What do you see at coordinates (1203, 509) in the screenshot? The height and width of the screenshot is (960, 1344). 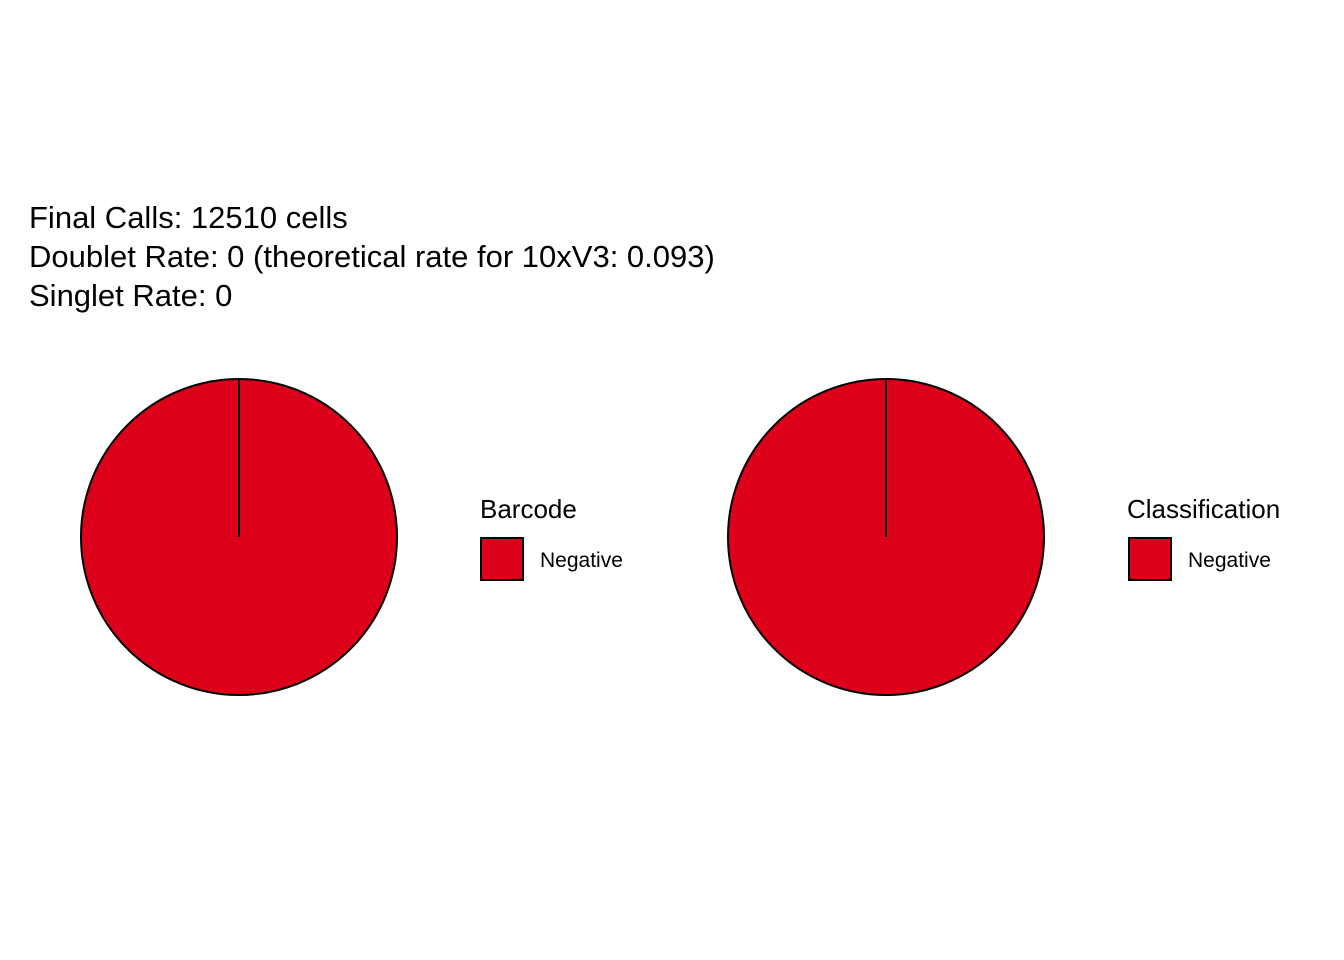 I see `legend-title-classification: Classification` at bounding box center [1203, 509].